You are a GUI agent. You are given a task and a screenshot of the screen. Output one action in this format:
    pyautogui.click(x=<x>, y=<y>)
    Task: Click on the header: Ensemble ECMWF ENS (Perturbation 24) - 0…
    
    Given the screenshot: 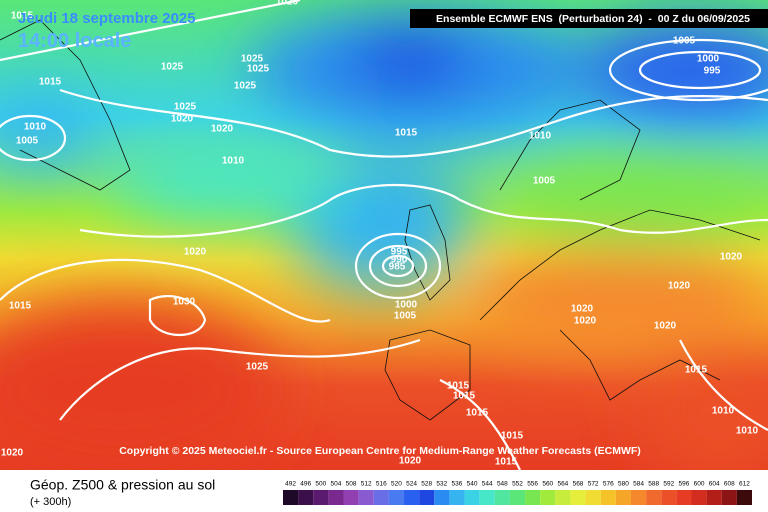 What is the action you would take?
    pyautogui.click(x=593, y=19)
    